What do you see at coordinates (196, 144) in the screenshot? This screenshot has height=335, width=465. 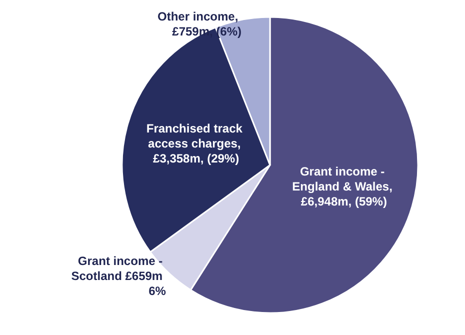 I see `slice-label: Franchised track access charges, £3,358m, (29%)` at bounding box center [196, 144].